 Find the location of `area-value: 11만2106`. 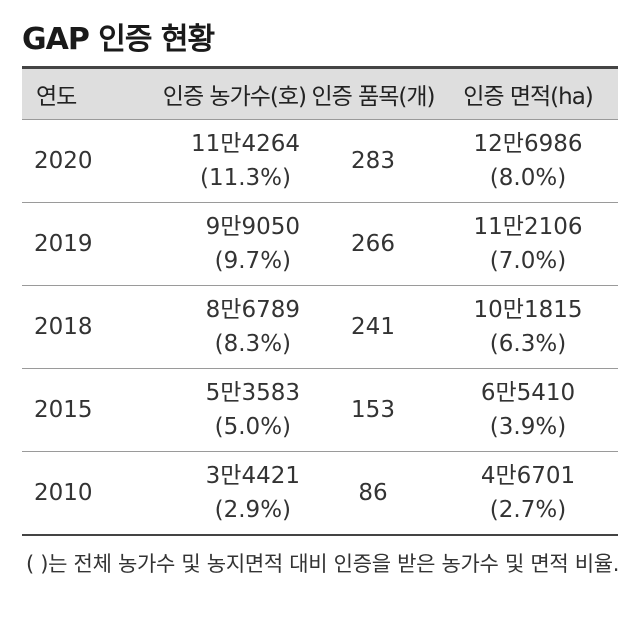

area-value: 11만2106 is located at coordinates (528, 227).